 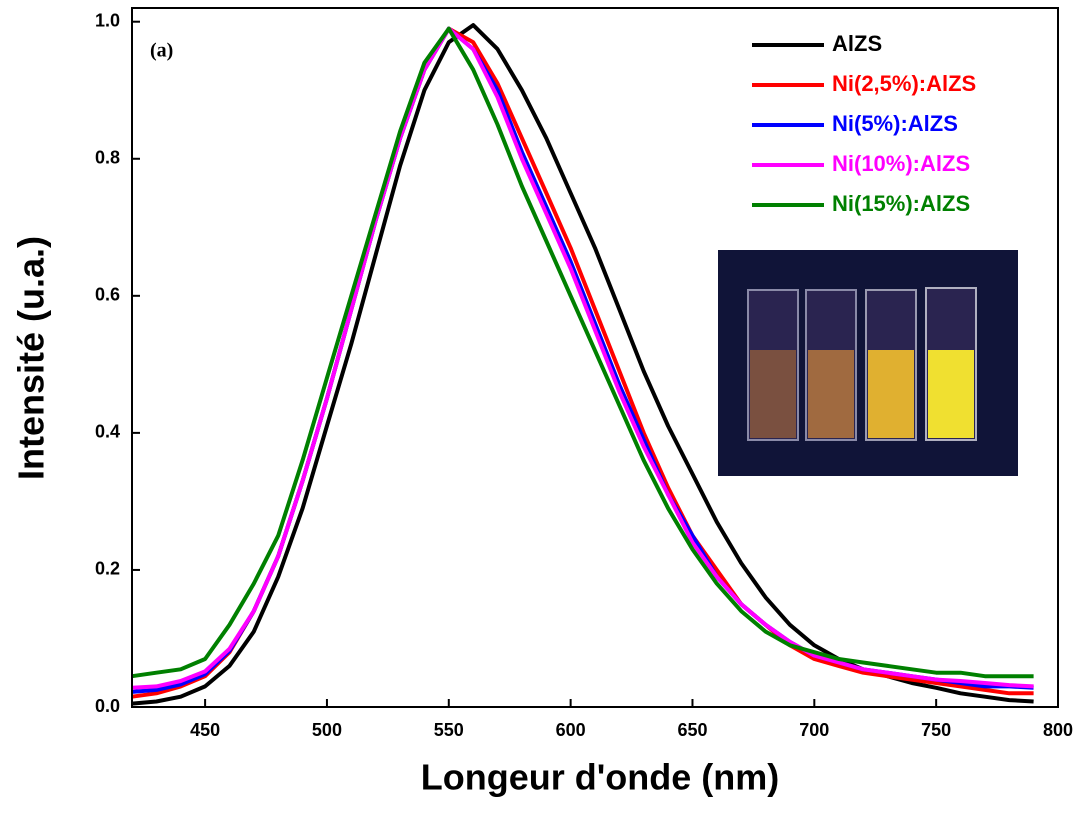 I want to click on x-tick-label: 450, so click(x=205, y=730).